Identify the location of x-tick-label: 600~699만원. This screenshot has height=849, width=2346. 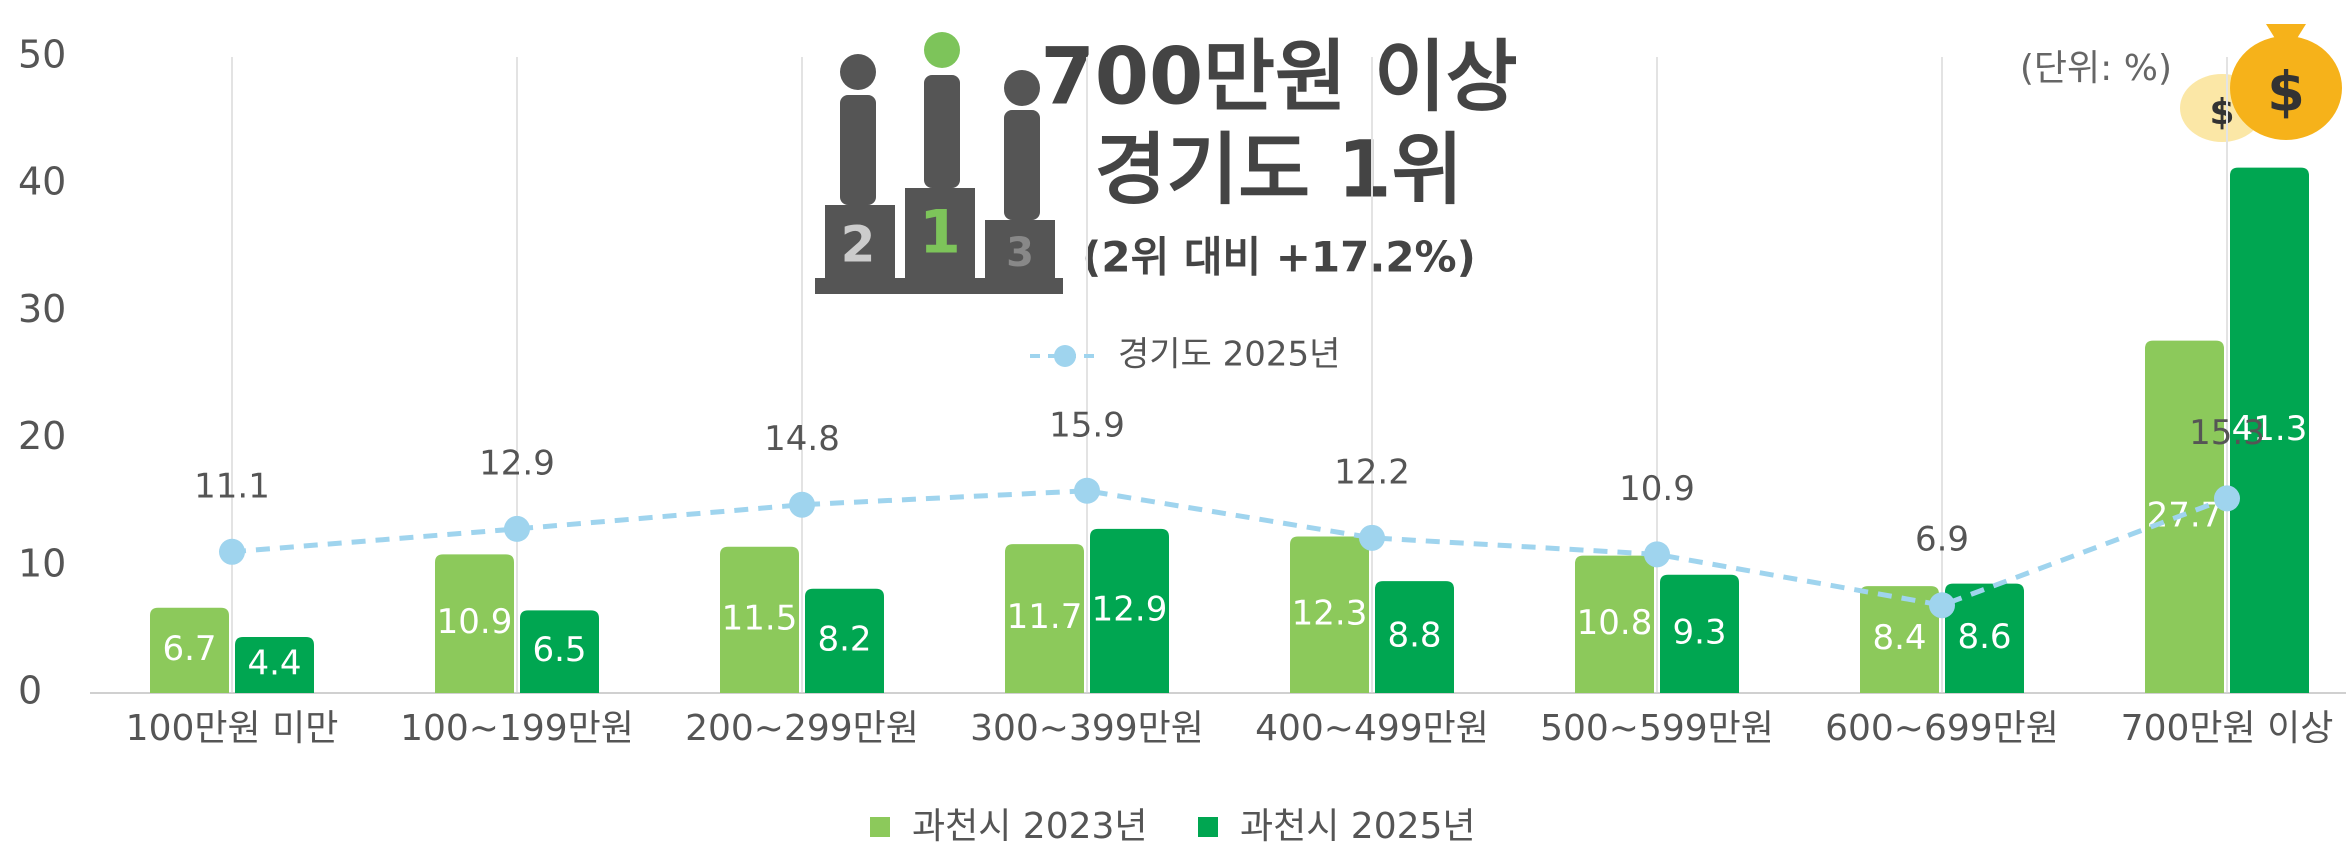
(1942, 728).